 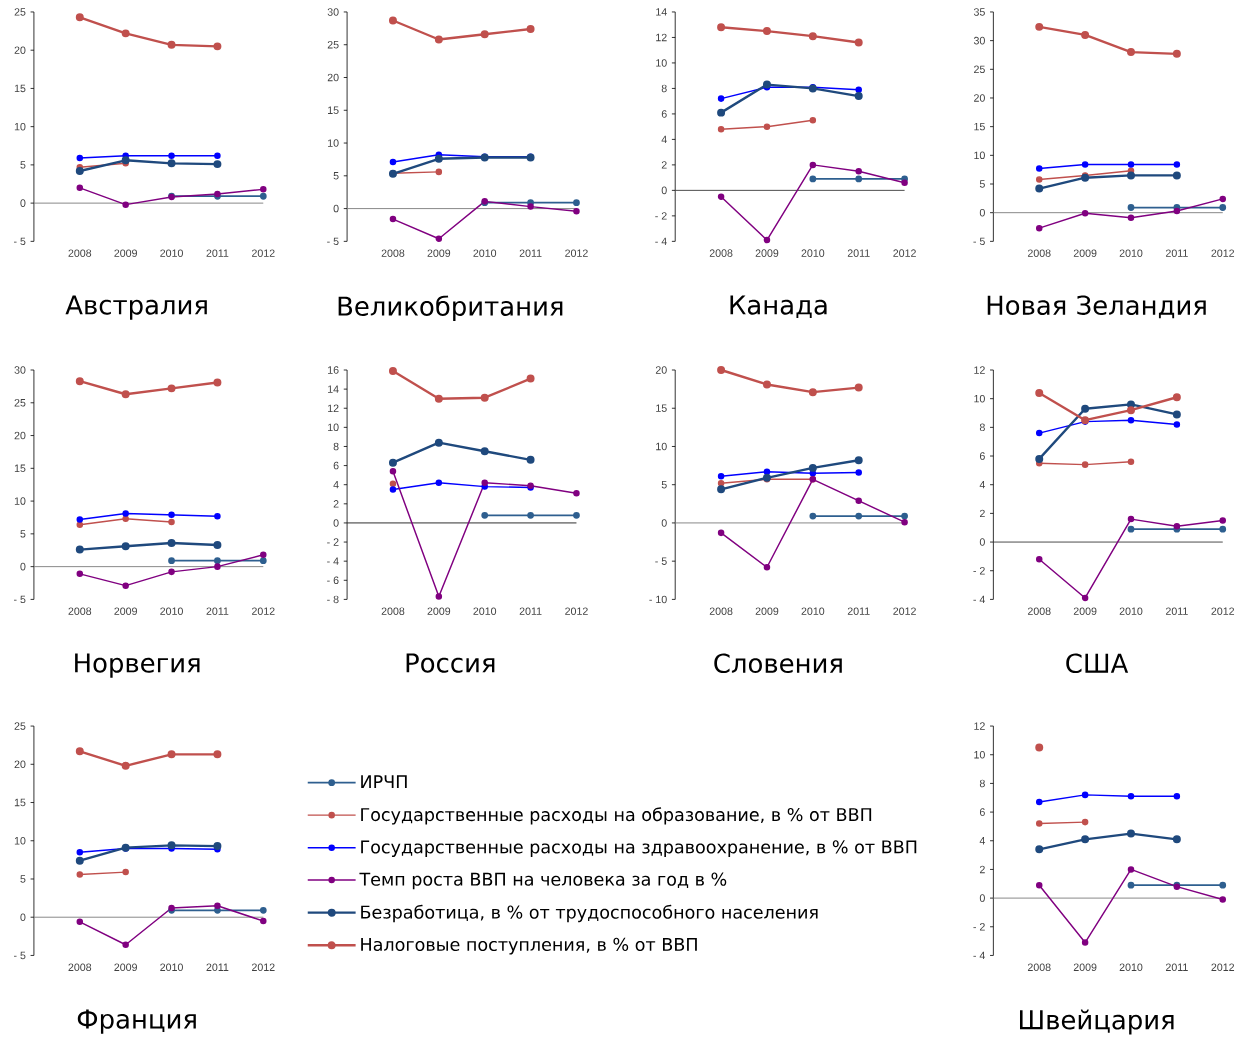 What do you see at coordinates (450, 663) in the screenshot?
I see `text: Россия` at bounding box center [450, 663].